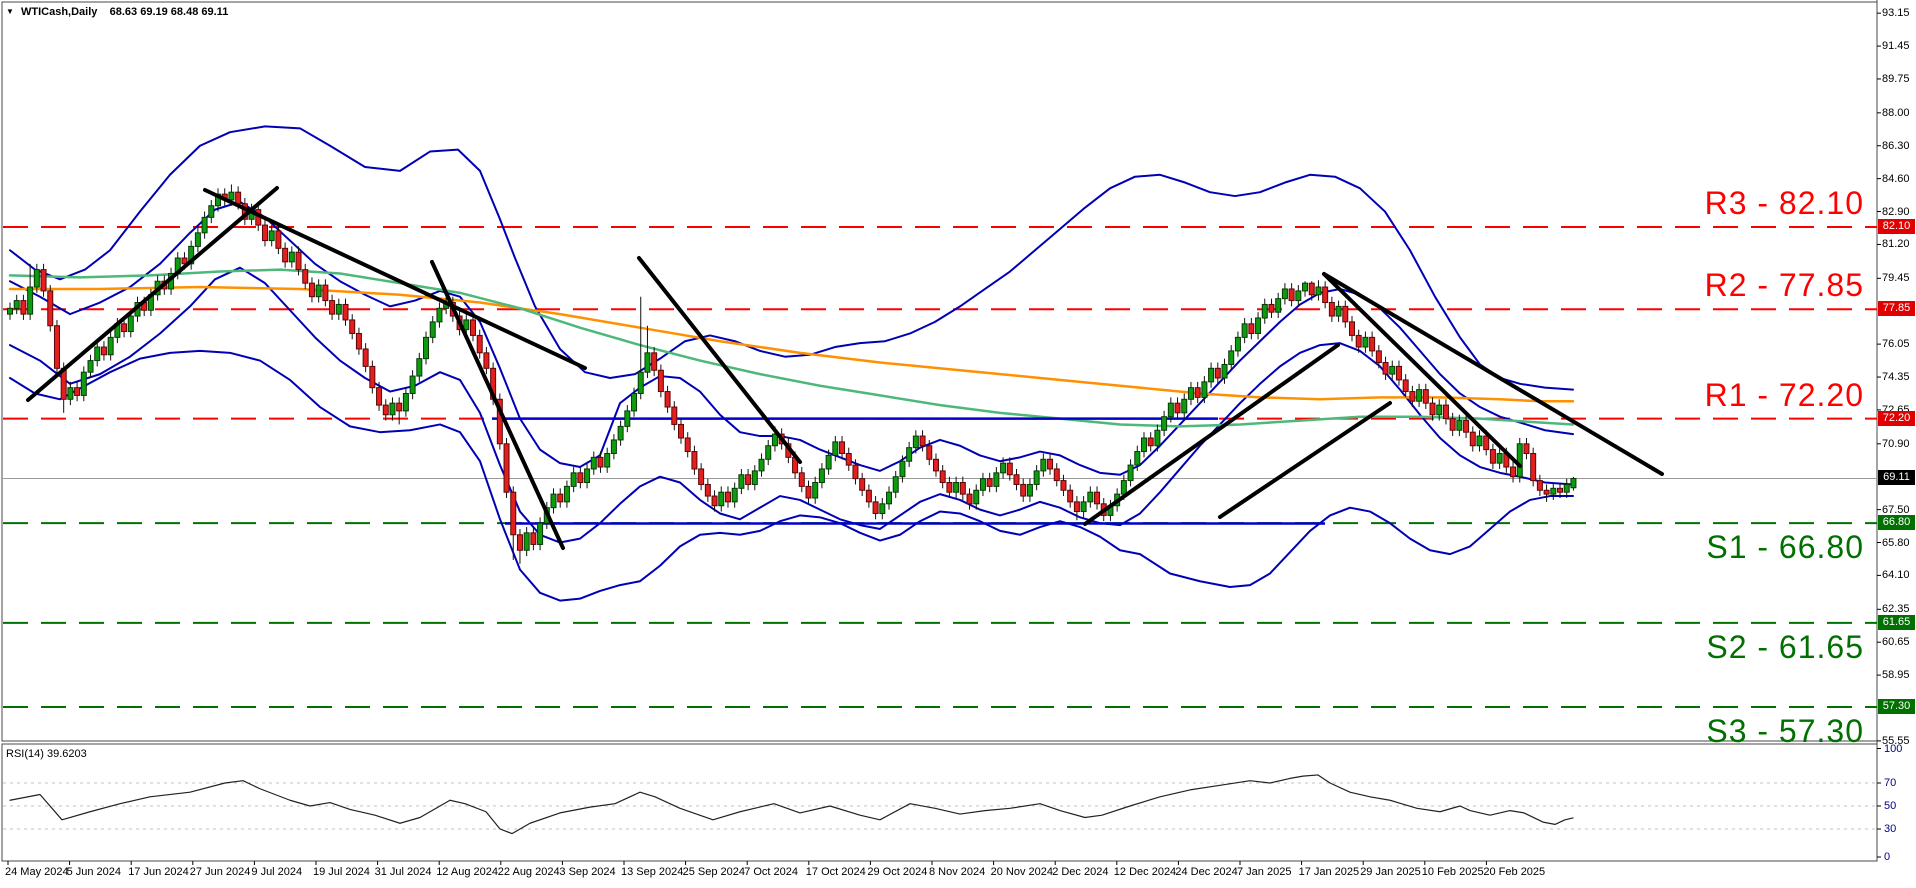 This screenshot has width=1916, height=888. What do you see at coordinates (652, 872) in the screenshot?
I see `date-axis-label: 13 Sep 2024` at bounding box center [652, 872].